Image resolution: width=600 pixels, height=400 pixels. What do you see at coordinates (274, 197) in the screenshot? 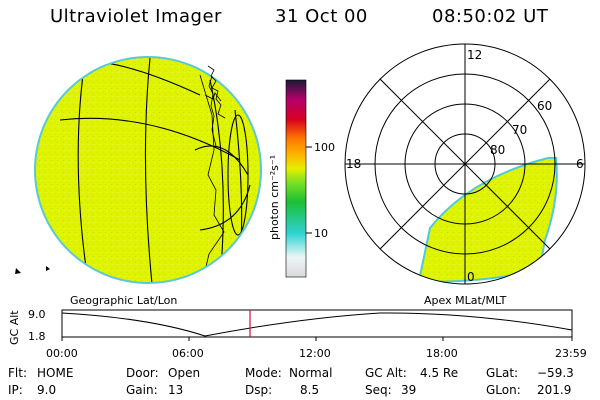
I see `colorbar-unit: photon cm⁻²s⁻¹` at bounding box center [274, 197].